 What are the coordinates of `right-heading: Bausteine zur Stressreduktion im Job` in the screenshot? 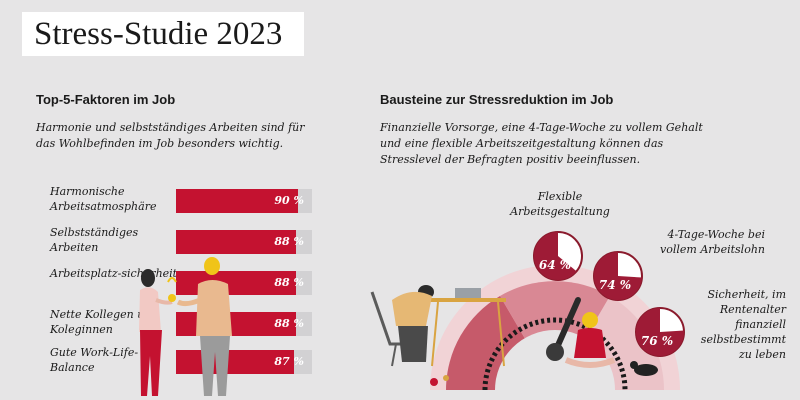 It's located at (497, 99).